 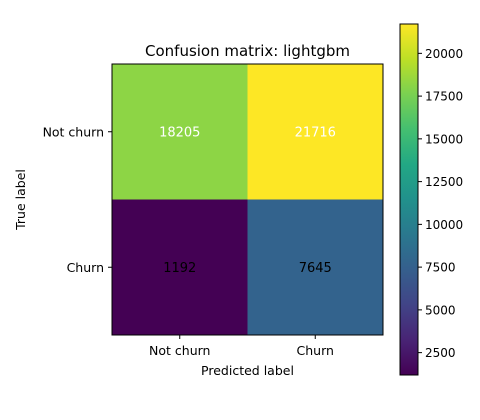 I want to click on x-axis-label: Predicted label, so click(x=247, y=370).